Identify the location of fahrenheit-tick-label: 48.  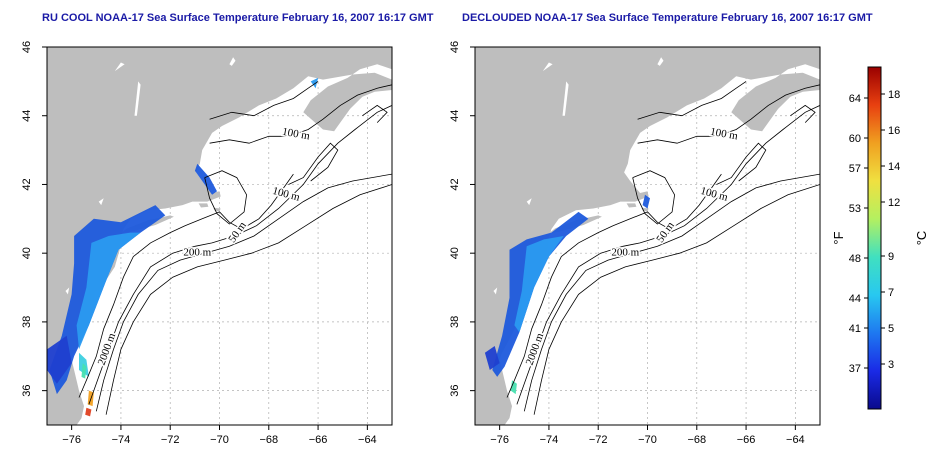
(855, 259).